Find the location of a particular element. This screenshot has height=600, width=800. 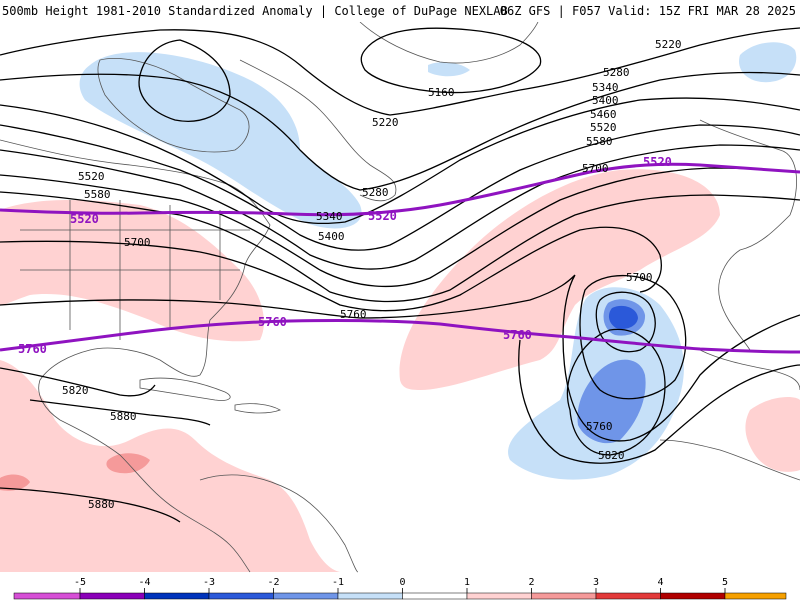

positive-anomaly-west-africa is located at coordinates (772, 434).